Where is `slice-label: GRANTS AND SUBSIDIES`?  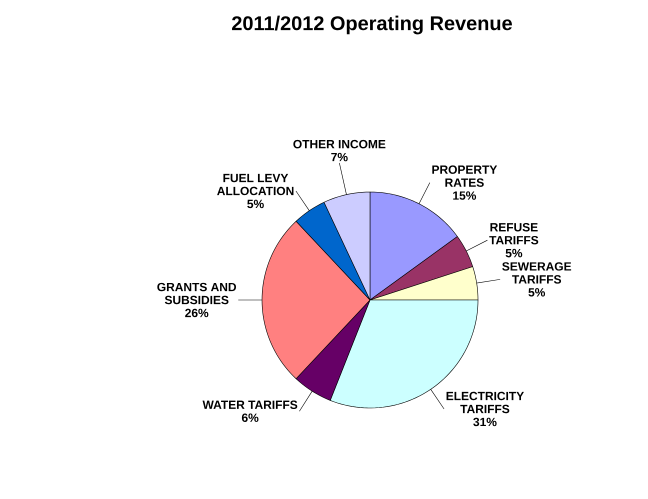 slice-label: GRANTS AND SUBSIDIES is located at coordinates (196, 293).